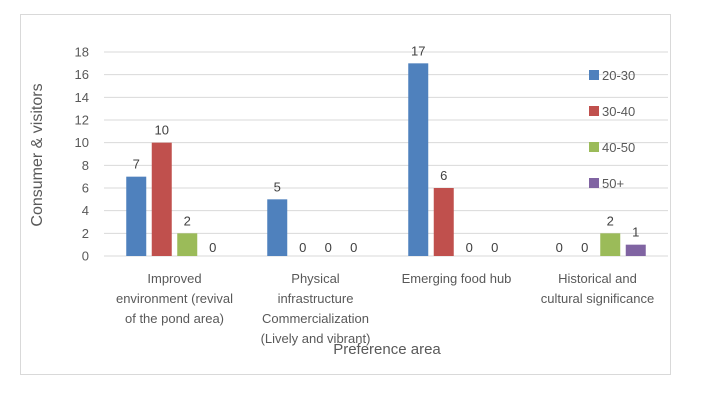  I want to click on y-tick-label: 18, so click(82, 52).